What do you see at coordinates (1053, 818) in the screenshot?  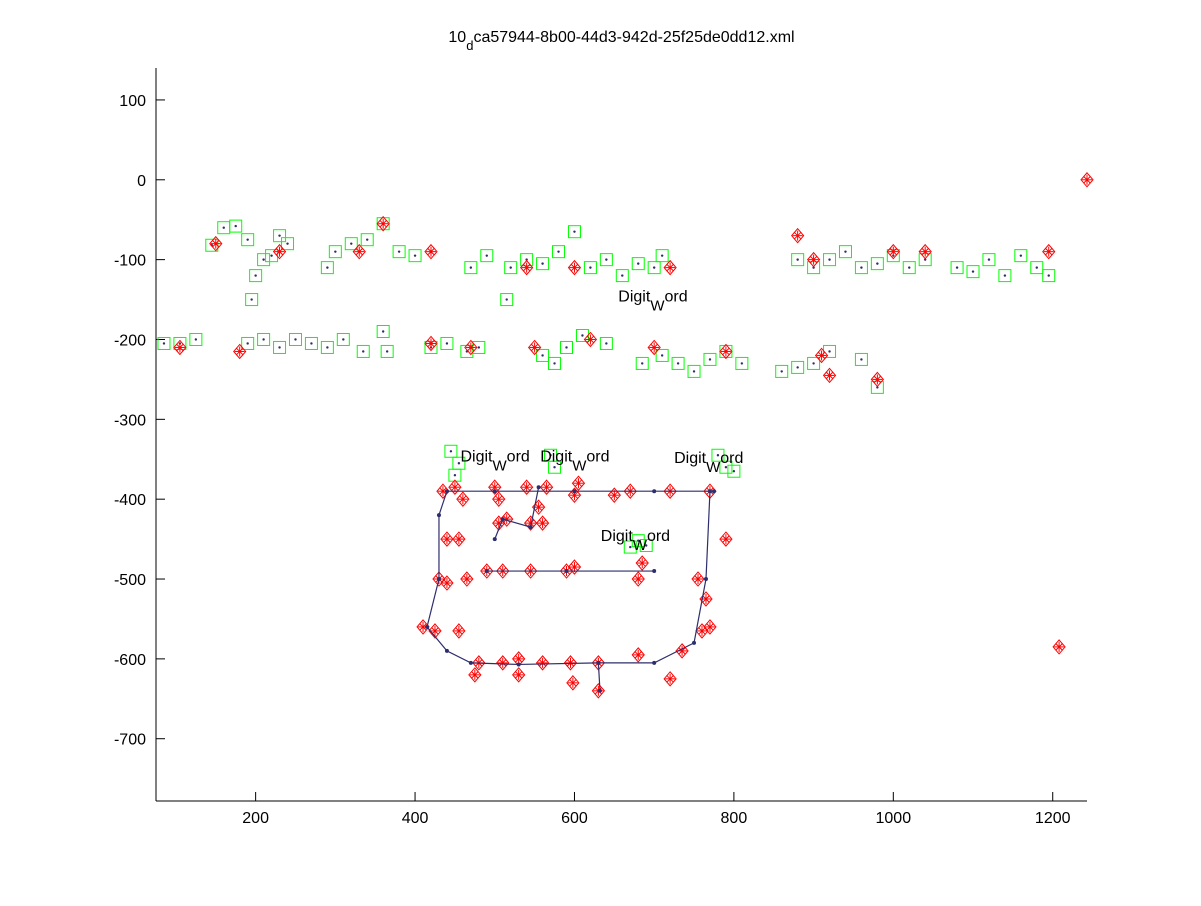 I see `x-tick-label: 1200` at bounding box center [1053, 818].